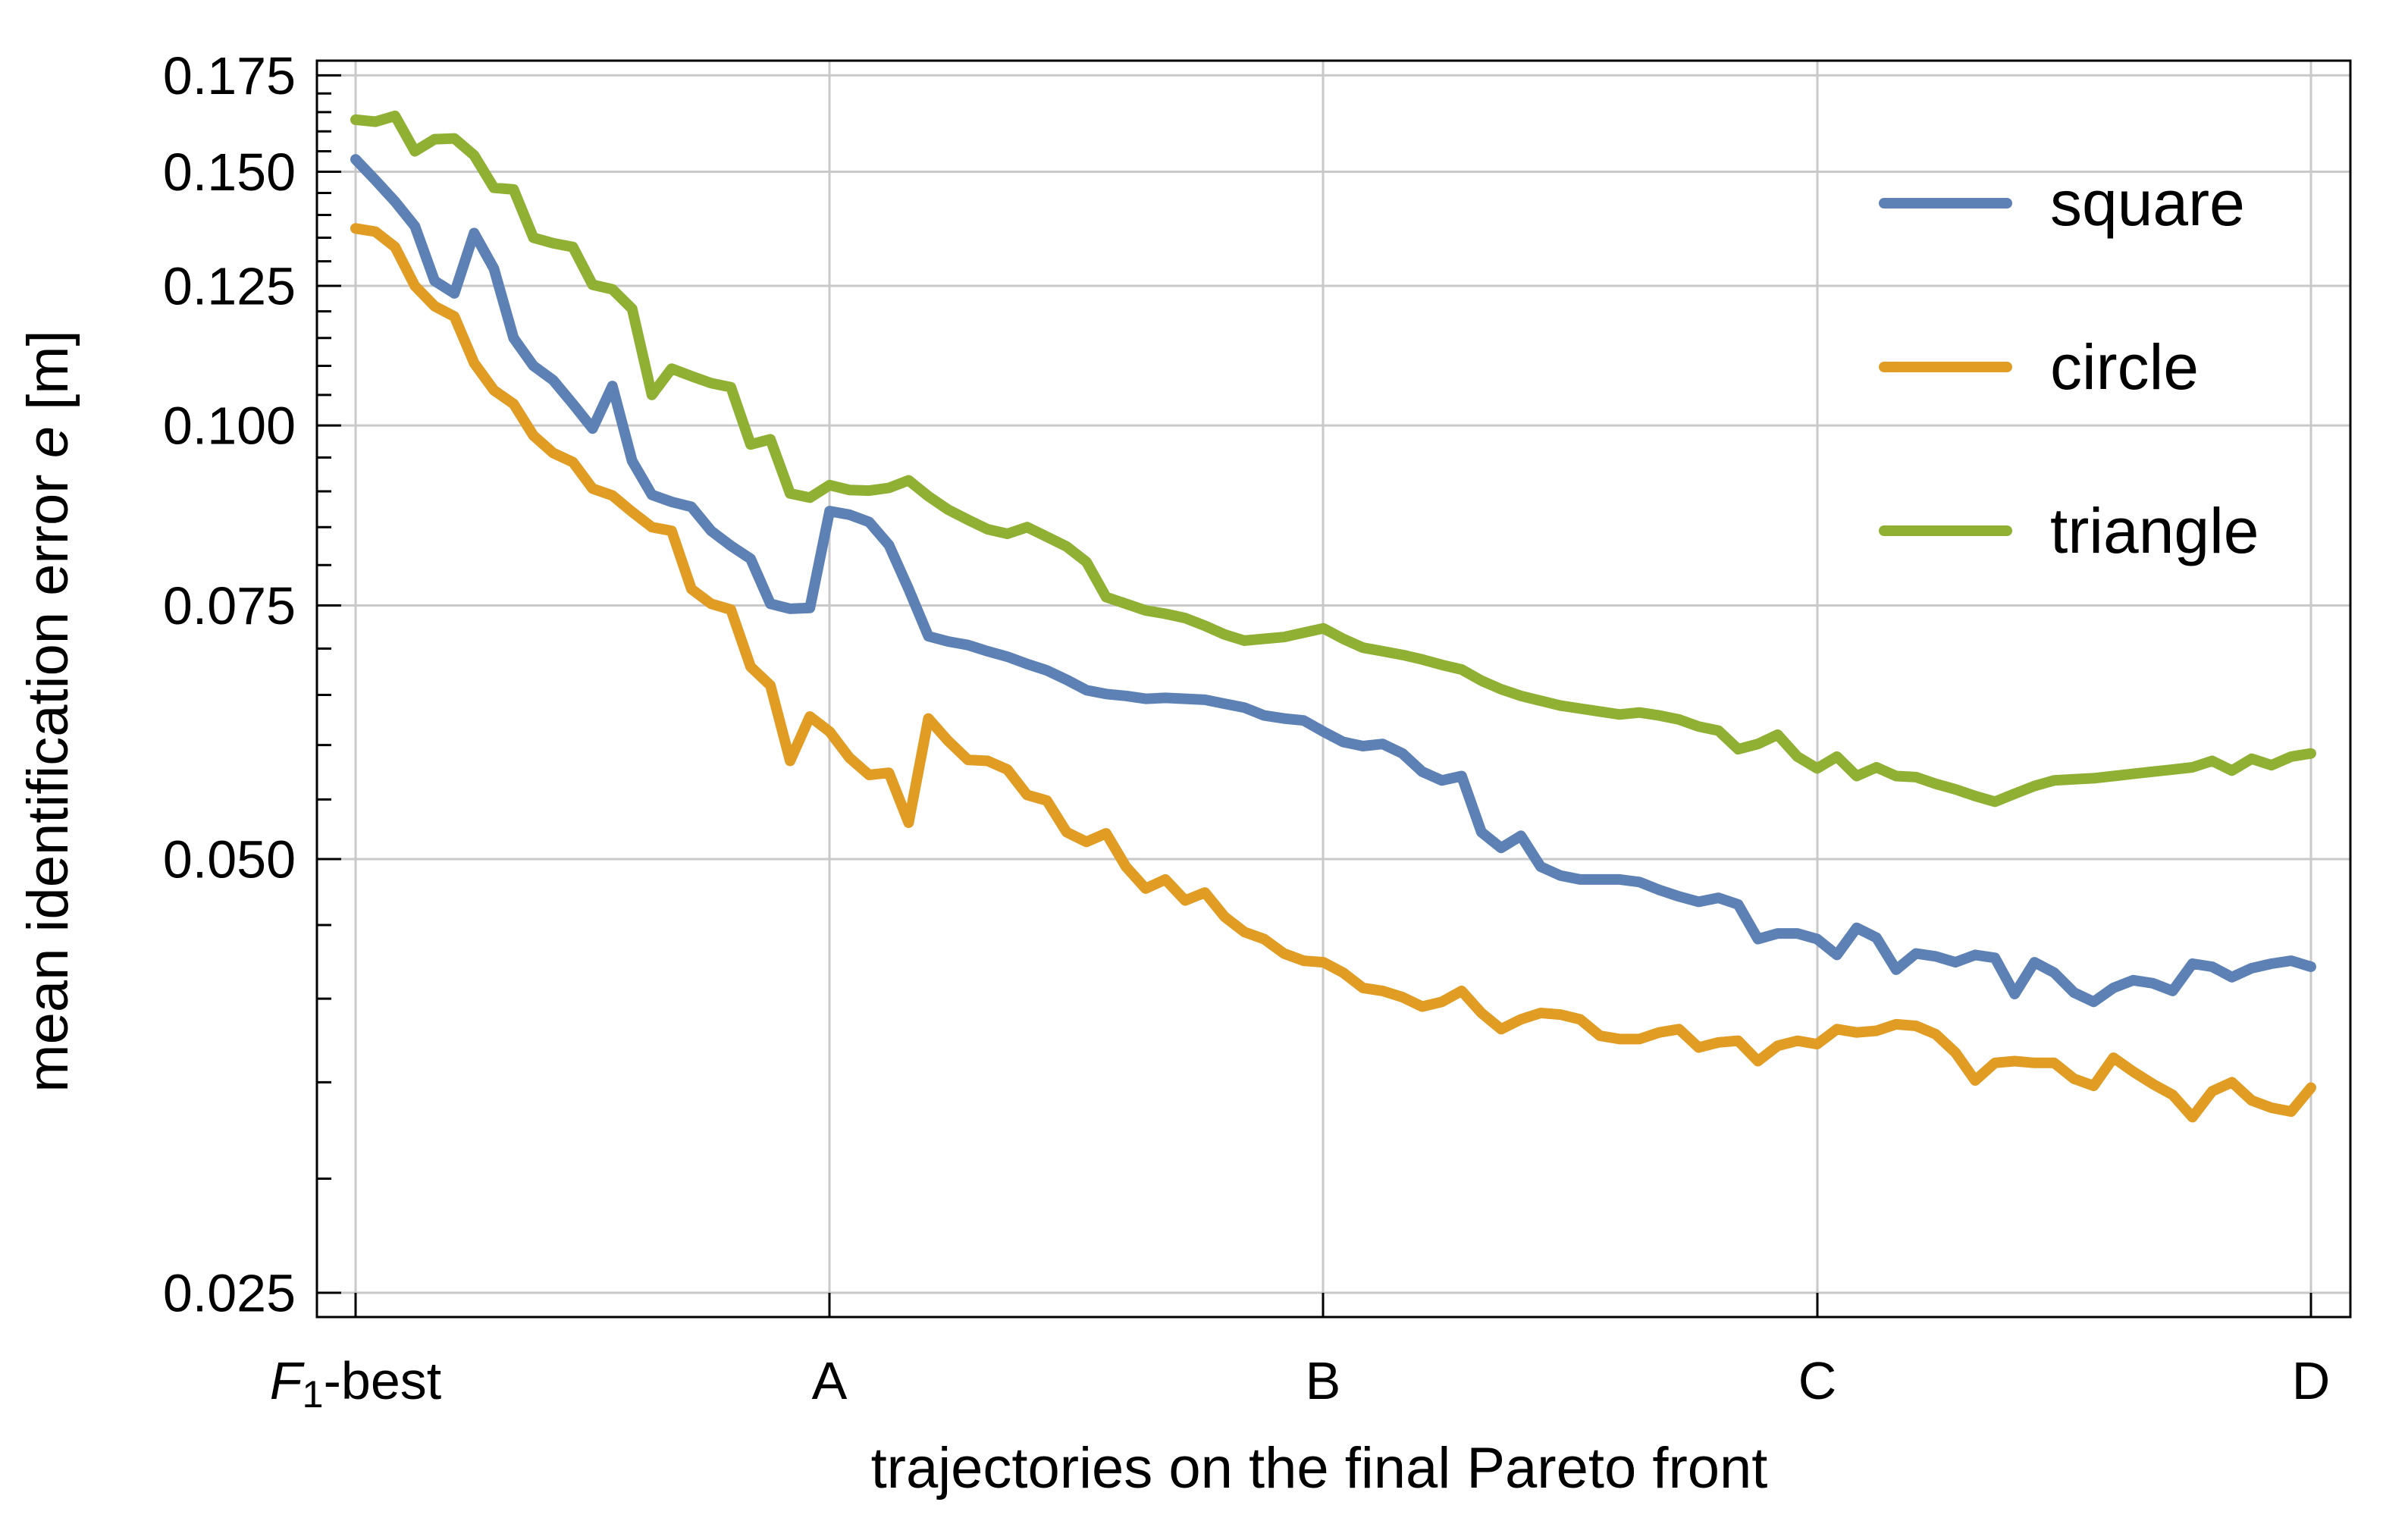 This screenshot has width=2408, height=1521. What do you see at coordinates (229, 285) in the screenshot?
I see `y-tick-label-0.125: 0.125` at bounding box center [229, 285].